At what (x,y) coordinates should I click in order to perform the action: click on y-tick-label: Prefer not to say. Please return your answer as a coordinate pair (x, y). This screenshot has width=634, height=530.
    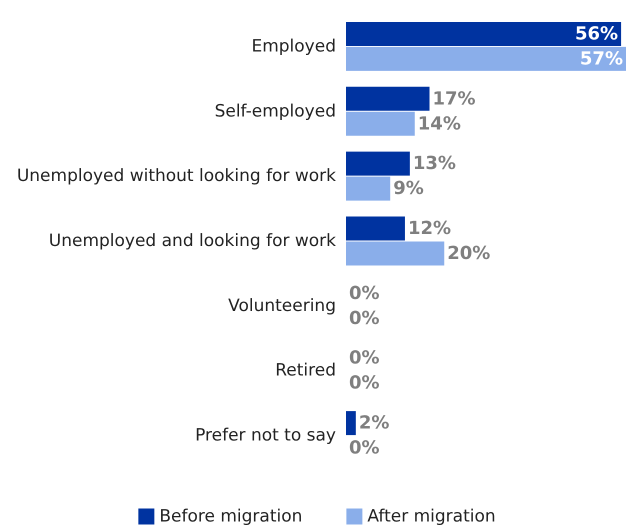
    Looking at the image, I should click on (265, 436).